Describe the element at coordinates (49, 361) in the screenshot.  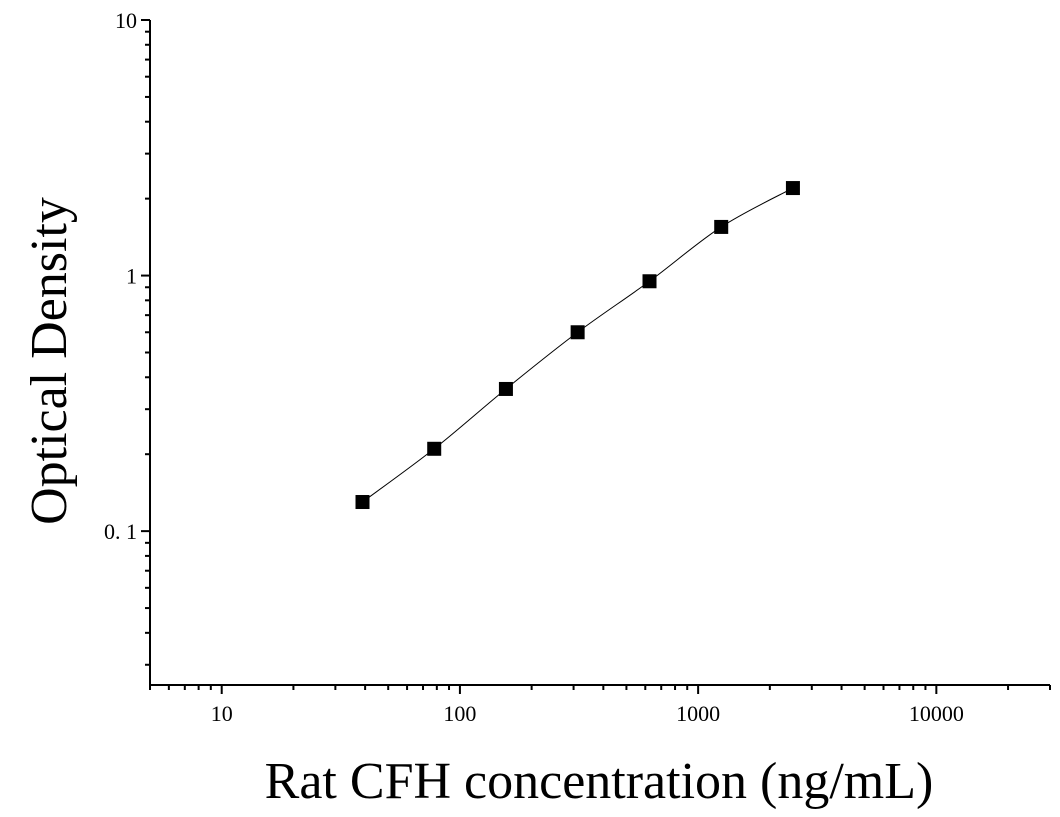
I see `y-axis-title: Optical Density` at that location.